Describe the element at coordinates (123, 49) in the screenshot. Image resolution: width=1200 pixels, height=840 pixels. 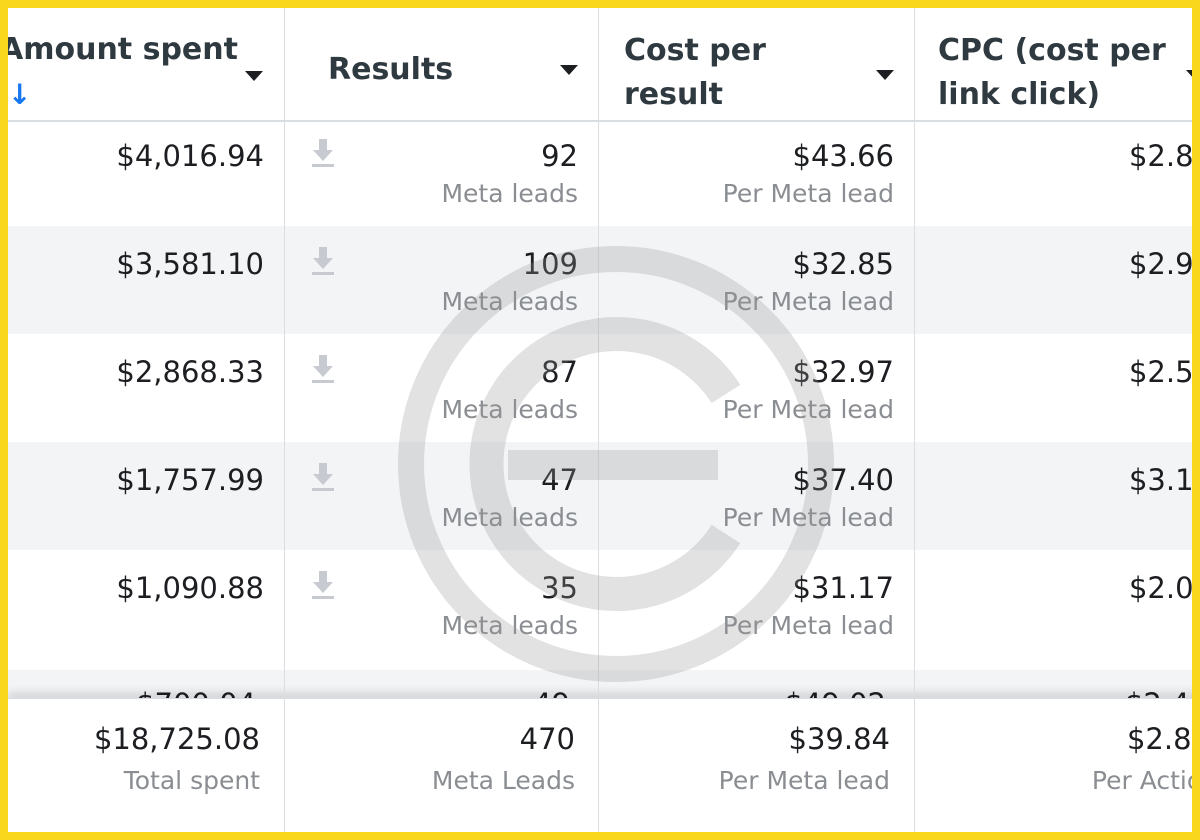
I see `column-title: Amount spent` at that location.